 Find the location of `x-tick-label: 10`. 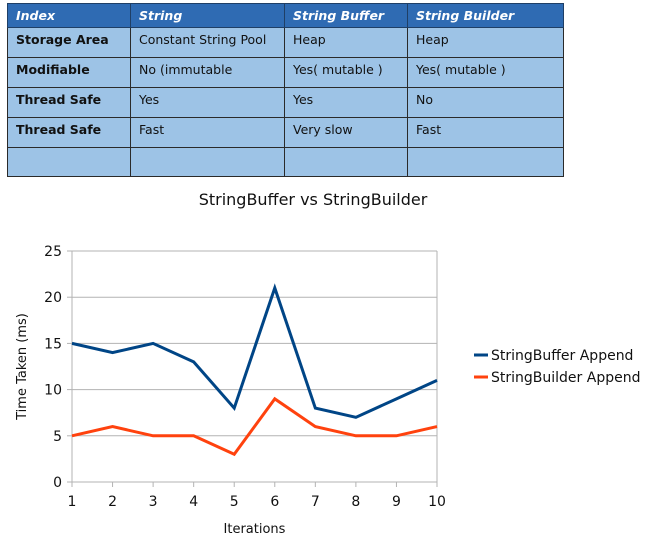

x-tick-label: 10 is located at coordinates (437, 502).